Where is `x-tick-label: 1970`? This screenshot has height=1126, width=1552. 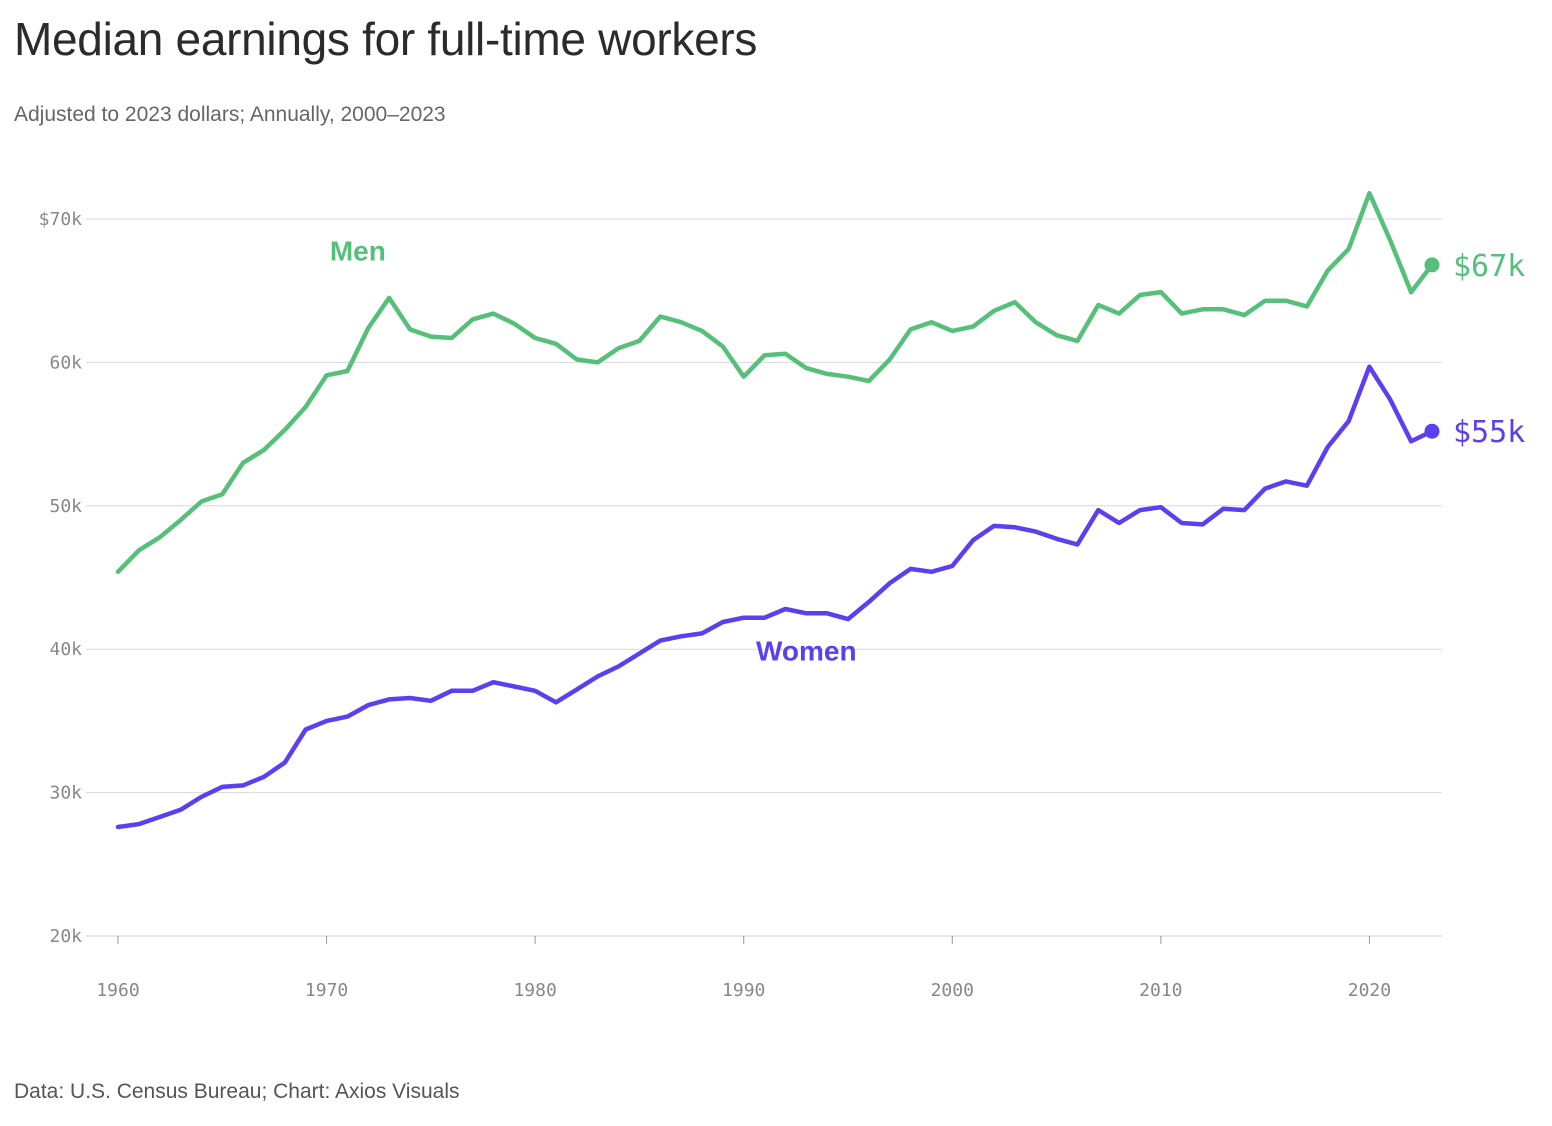 x-tick-label: 1970 is located at coordinates (326, 990).